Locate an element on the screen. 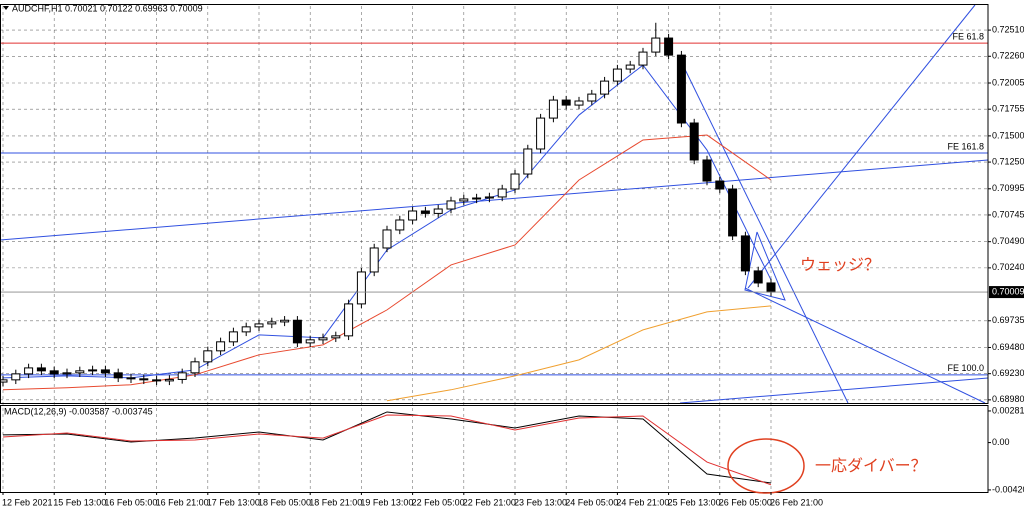 The height and width of the screenshot is (513, 1024). level-label: FE 100.0 is located at coordinates (965, 368).